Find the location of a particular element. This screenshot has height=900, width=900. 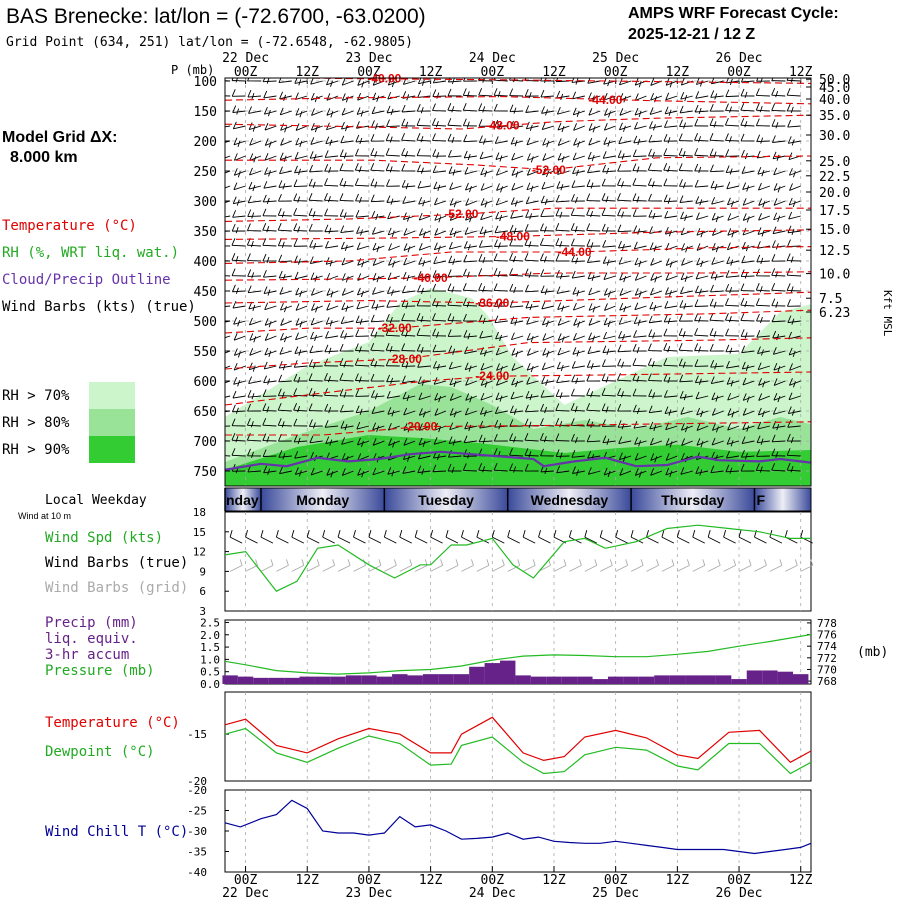

legend-temperature: Temperature (°C) is located at coordinates (69, 226).